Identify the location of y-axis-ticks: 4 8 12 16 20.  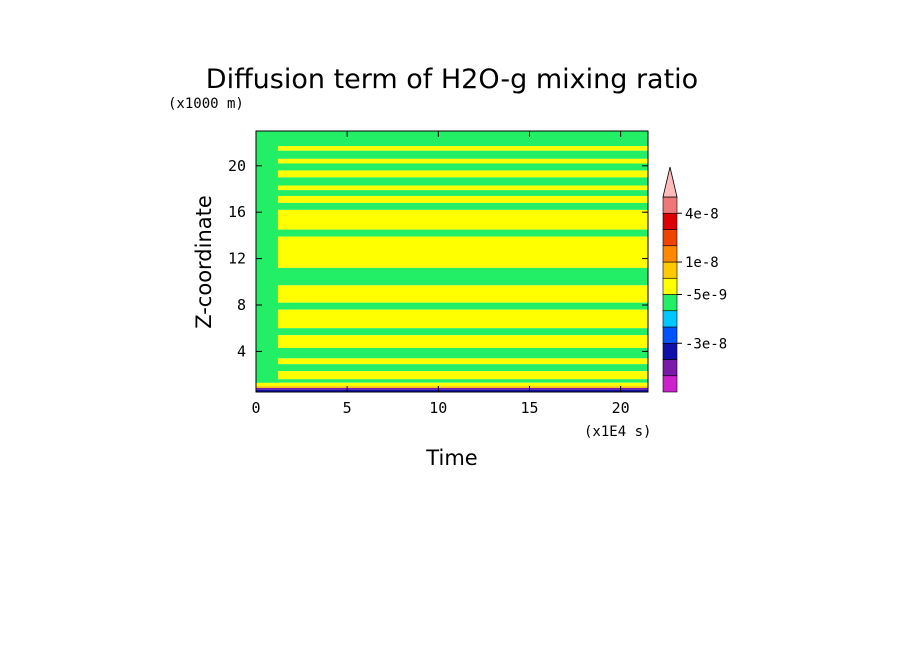
(438, 258).